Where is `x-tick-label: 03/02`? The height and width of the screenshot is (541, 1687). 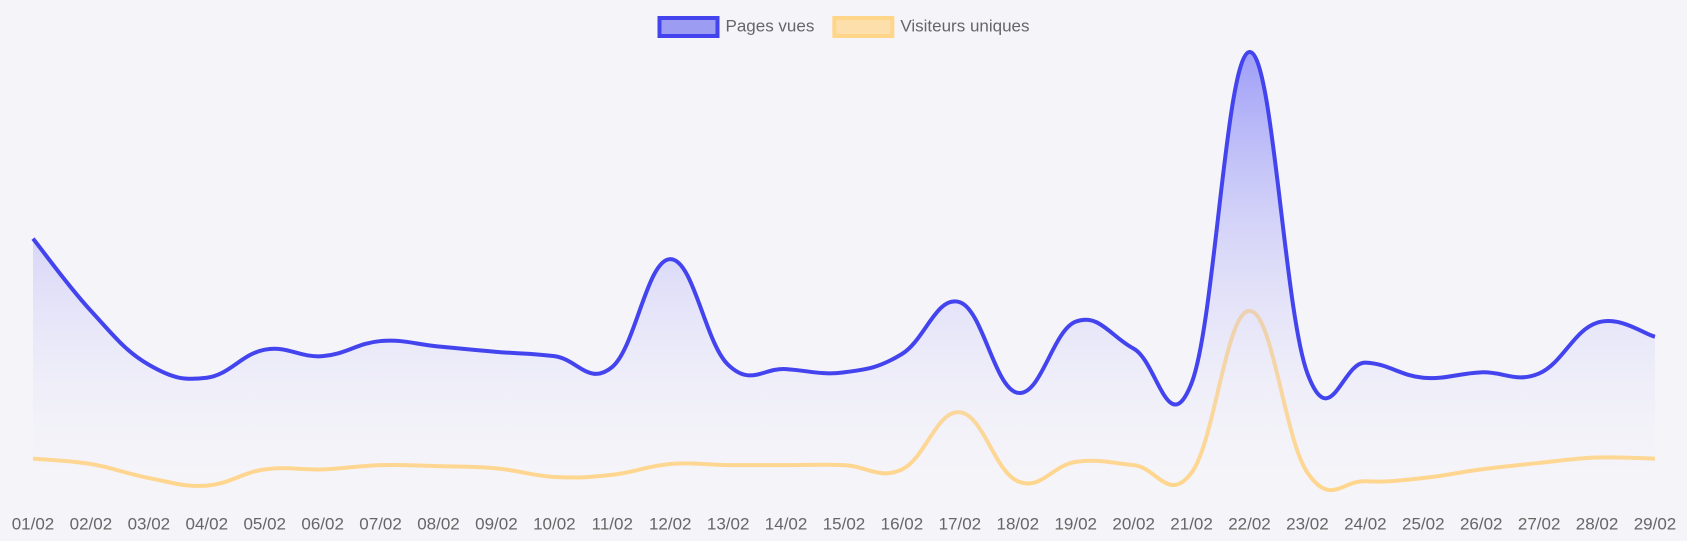
x-tick-label: 03/02 is located at coordinates (149, 523).